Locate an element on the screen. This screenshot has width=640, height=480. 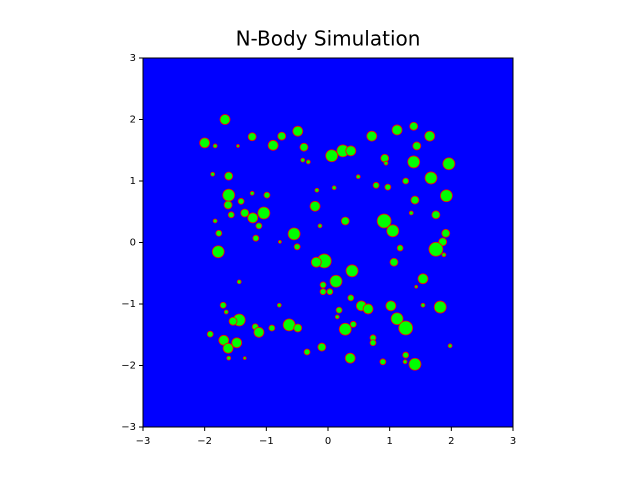
x-tick-label: 0 is located at coordinates (328, 441).